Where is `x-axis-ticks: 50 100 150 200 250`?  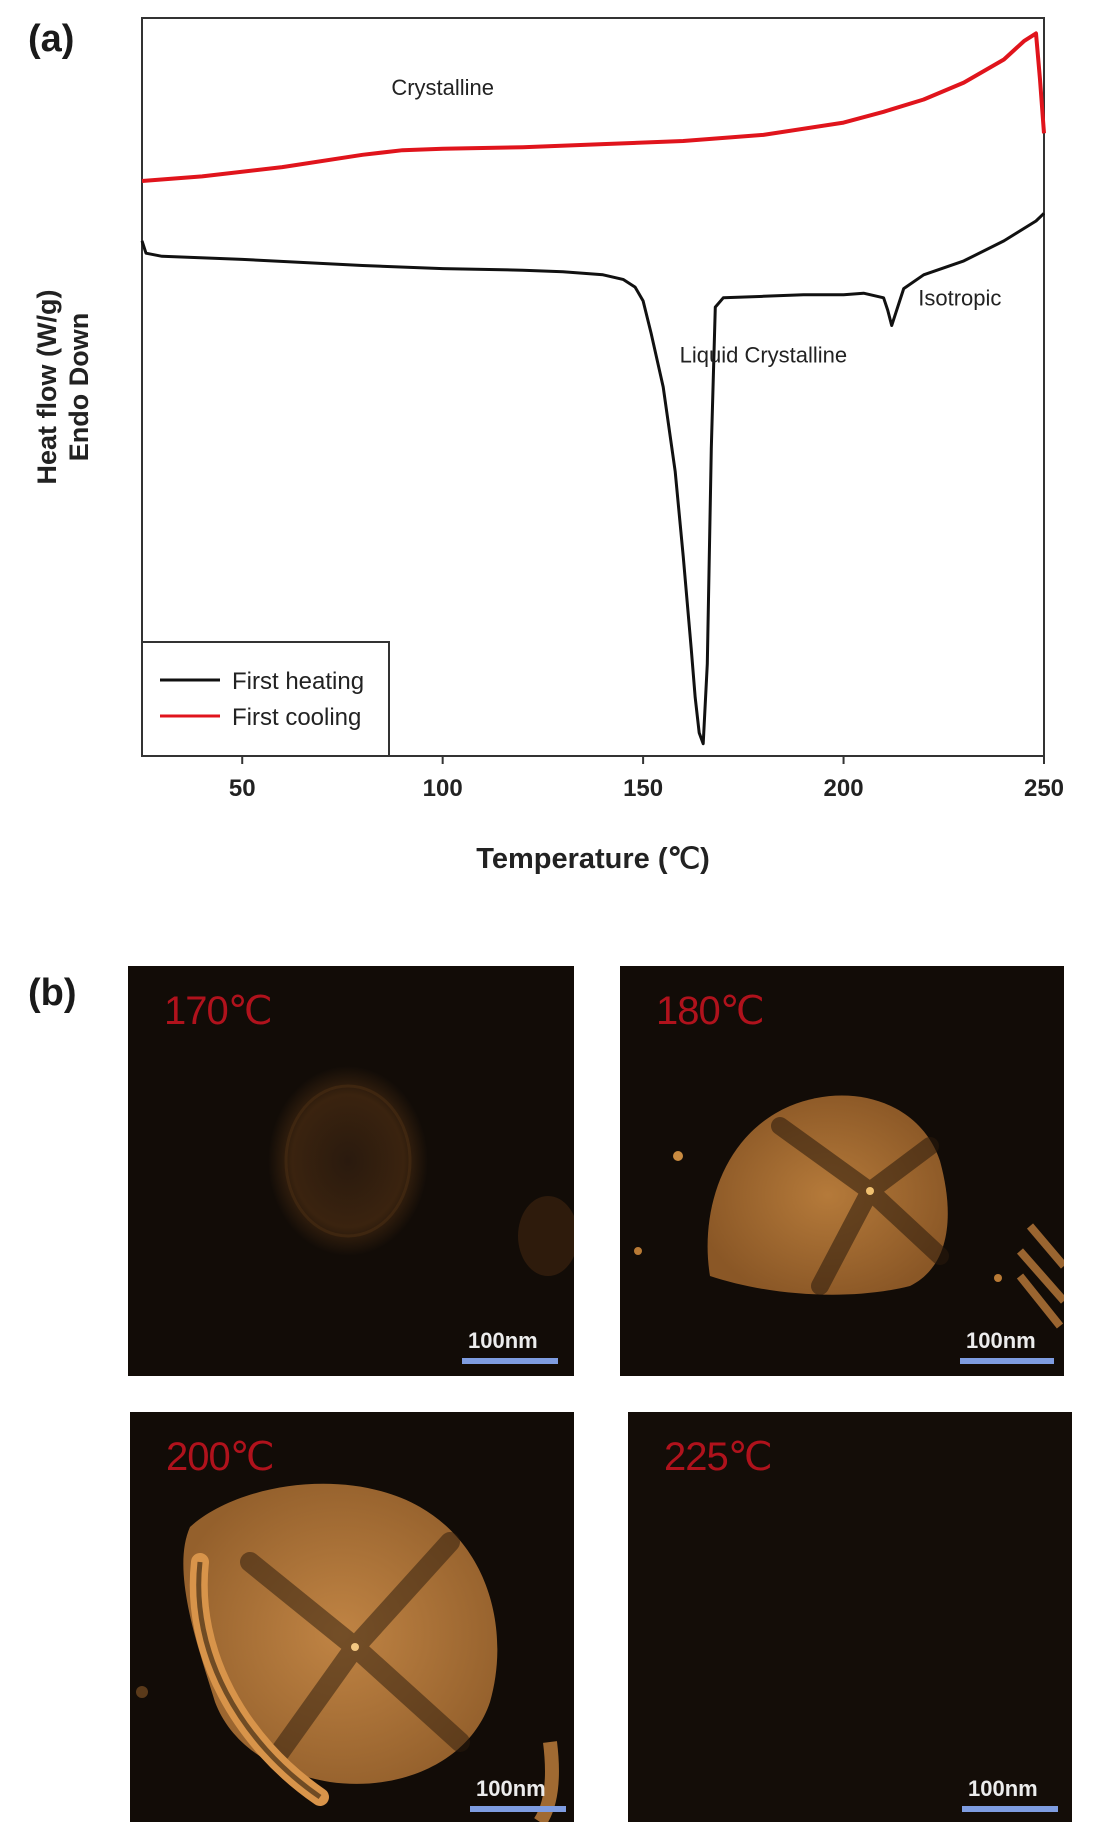 x-axis-ticks: 50 100 150 200 250 is located at coordinates (646, 779).